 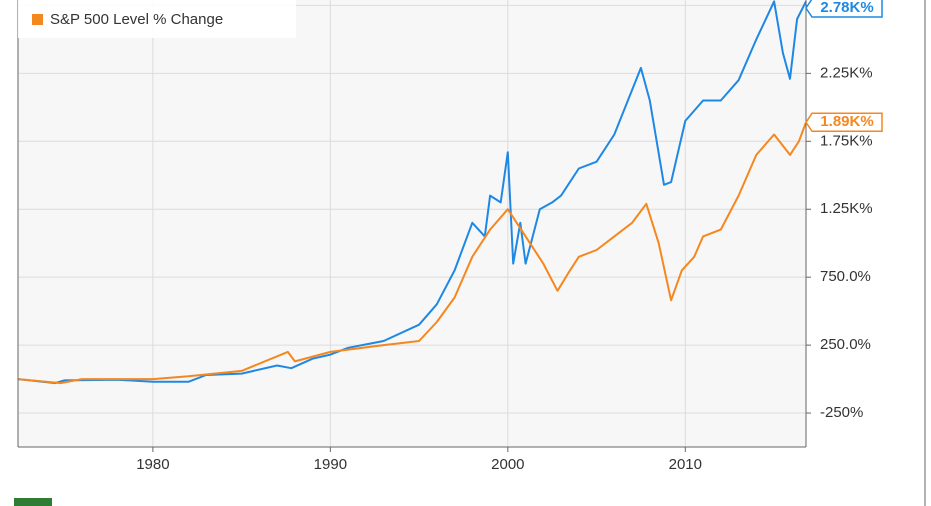 I want to click on x-tick-label: 2000, so click(x=507, y=464).